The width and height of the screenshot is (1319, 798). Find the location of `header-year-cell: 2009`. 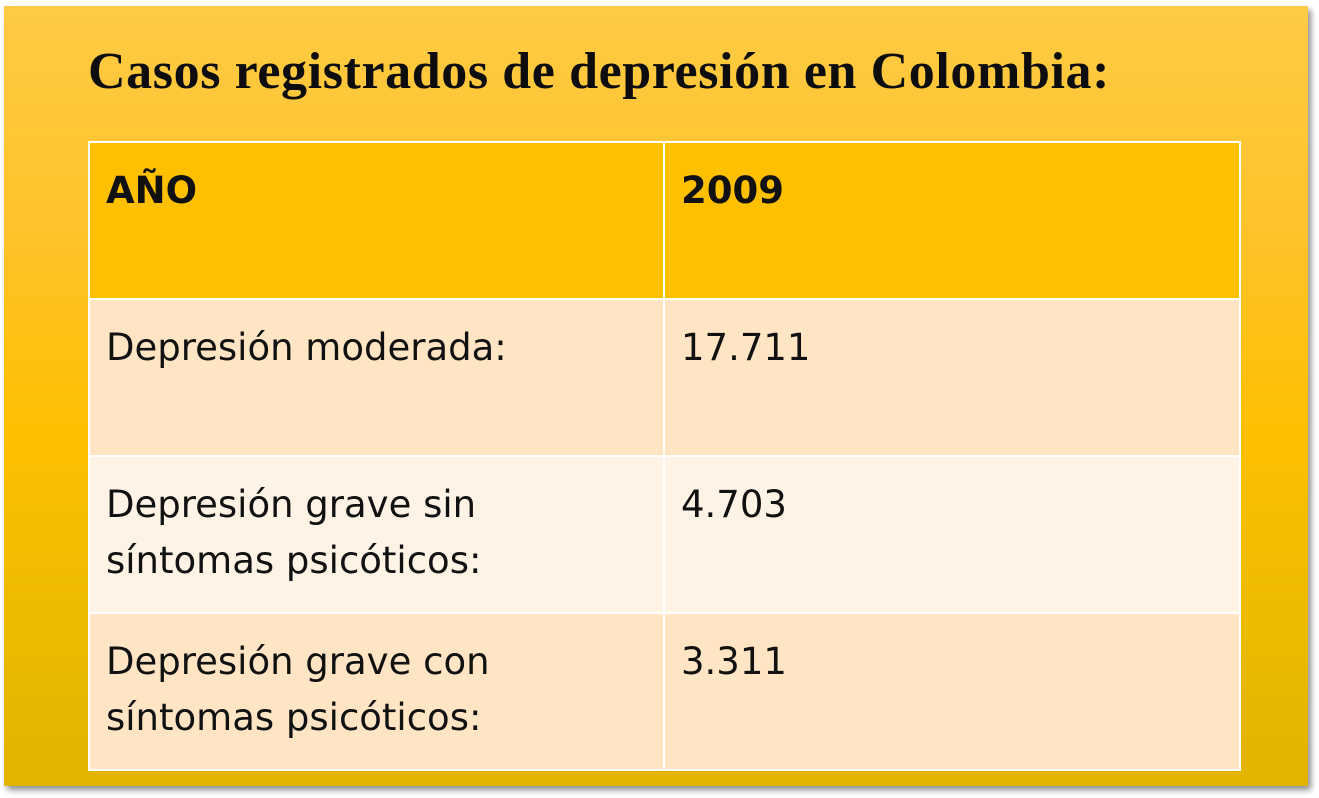

header-year-cell: 2009 is located at coordinates (952, 220).